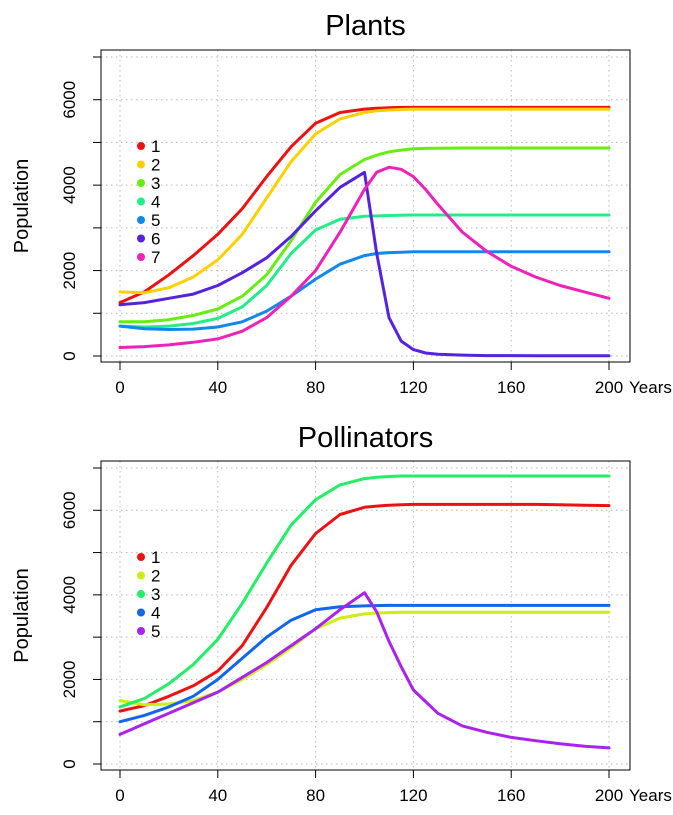 This screenshot has height=815, width=673. Describe the element at coordinates (155, 257) in the screenshot. I see `legend-label: 7` at that location.